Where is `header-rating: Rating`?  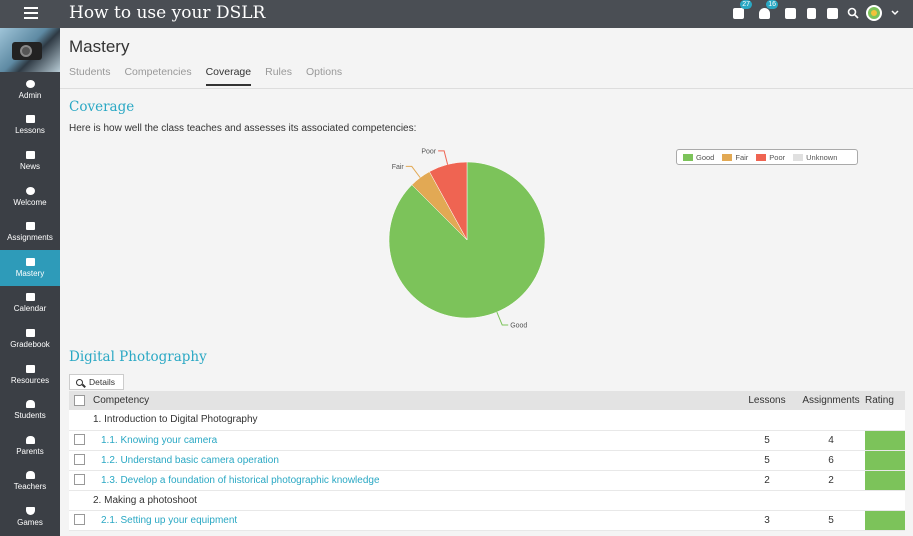 header-rating: Rating is located at coordinates (885, 400).